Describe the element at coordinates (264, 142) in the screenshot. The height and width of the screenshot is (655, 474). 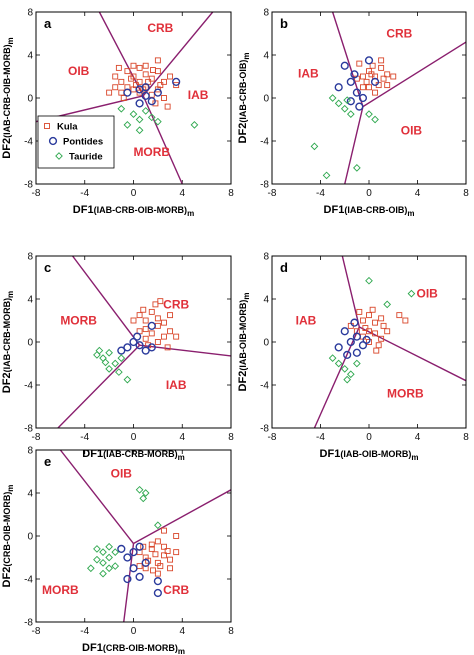
I see `y-tick-label: -4` at that location.